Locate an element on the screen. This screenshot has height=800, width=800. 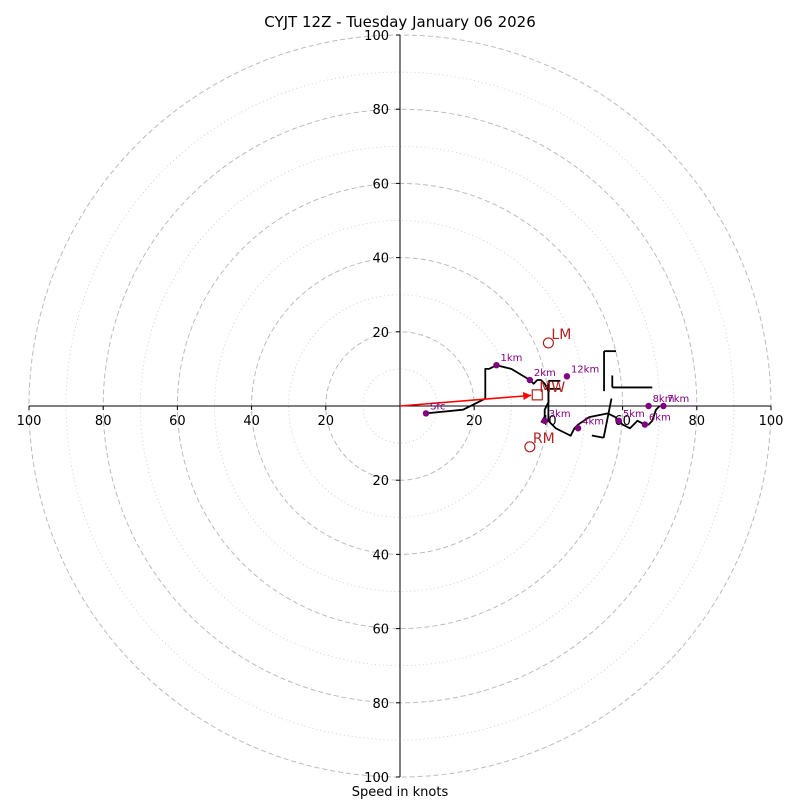
chart-title: CYJT 12Z - Tuesday January 06 2026 is located at coordinates (400, 22).